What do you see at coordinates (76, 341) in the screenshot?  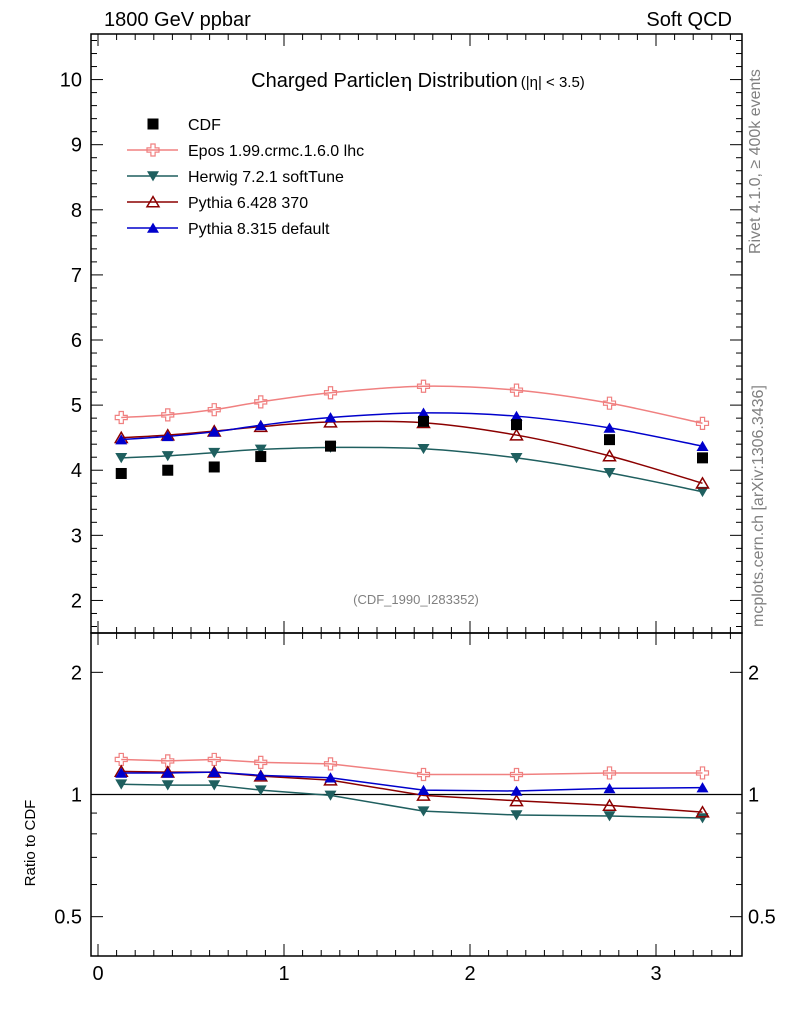 I see `y-tick-label: 6` at bounding box center [76, 341].